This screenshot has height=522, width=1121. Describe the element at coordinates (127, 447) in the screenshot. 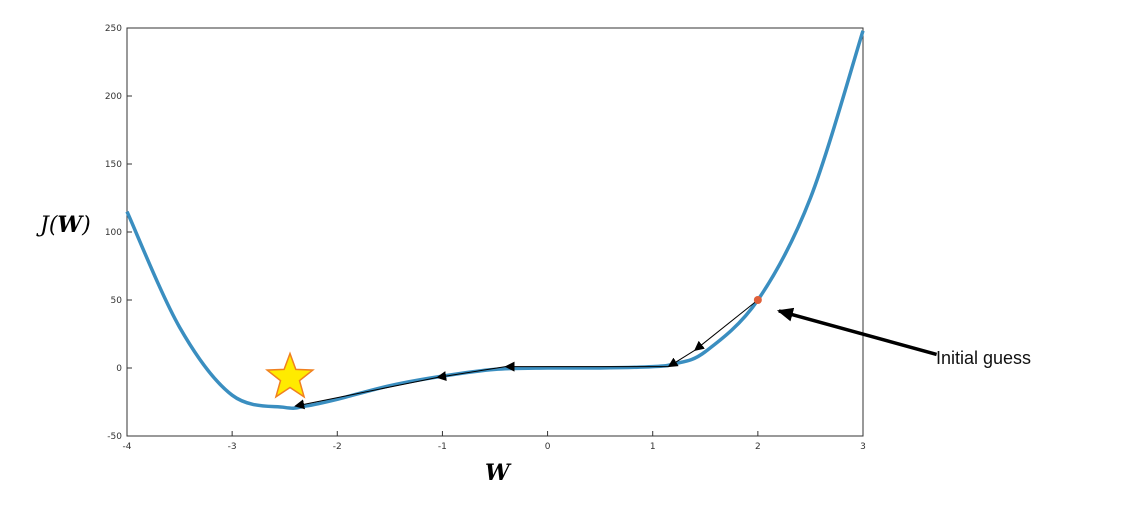

I see `x-tick-label: -4` at that location.